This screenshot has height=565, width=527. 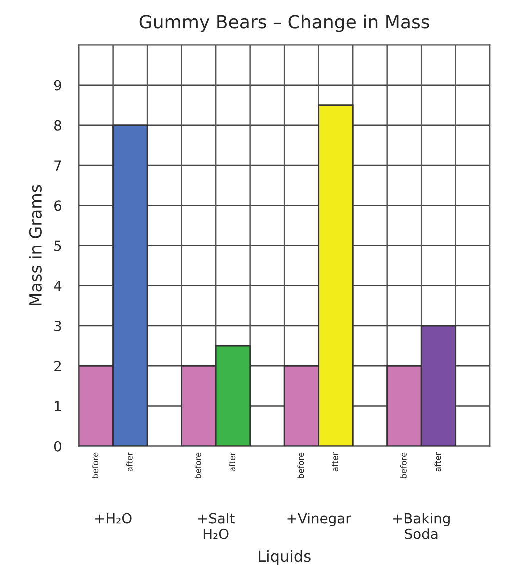 I want to click on y-tick-label: 7, so click(x=58, y=165).